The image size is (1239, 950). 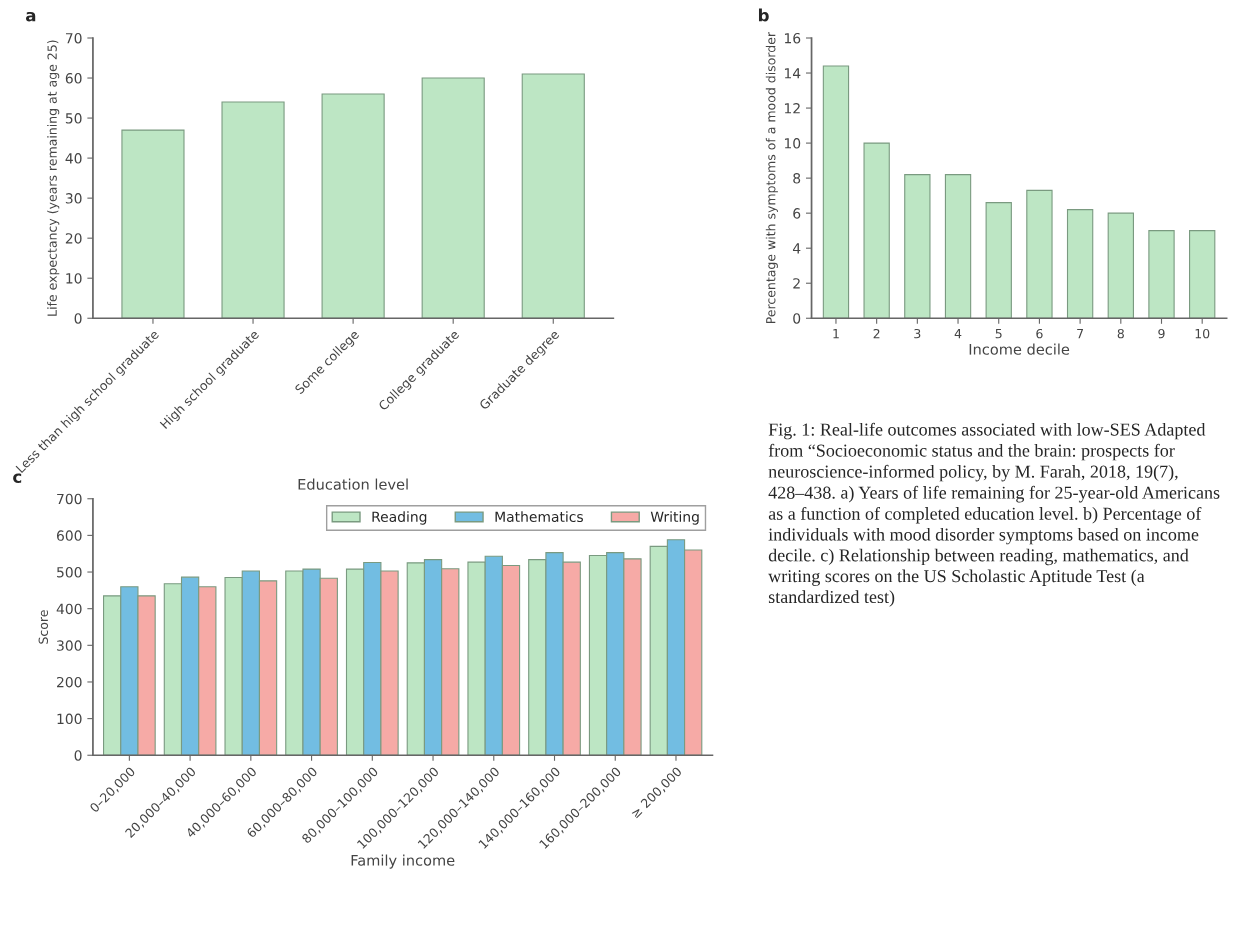 I want to click on y-tick-label: 4, so click(x=796, y=248).